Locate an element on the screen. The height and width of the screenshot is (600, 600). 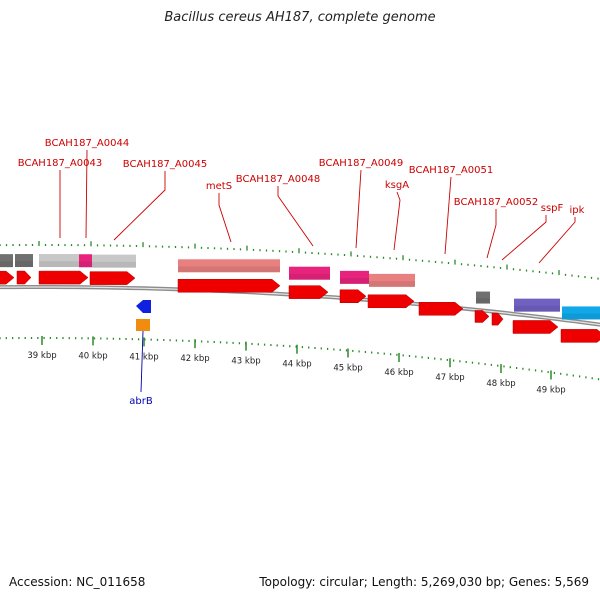
feature-abrB is located at coordinates (143, 306).